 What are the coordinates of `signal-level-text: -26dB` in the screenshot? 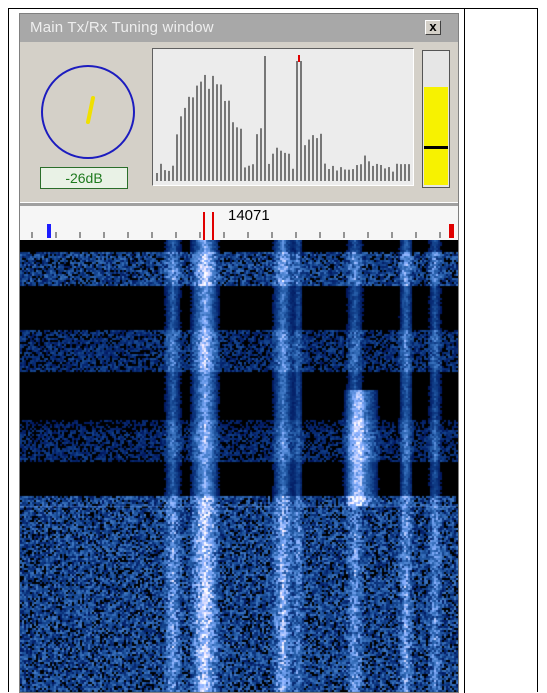 It's located at (84, 178).